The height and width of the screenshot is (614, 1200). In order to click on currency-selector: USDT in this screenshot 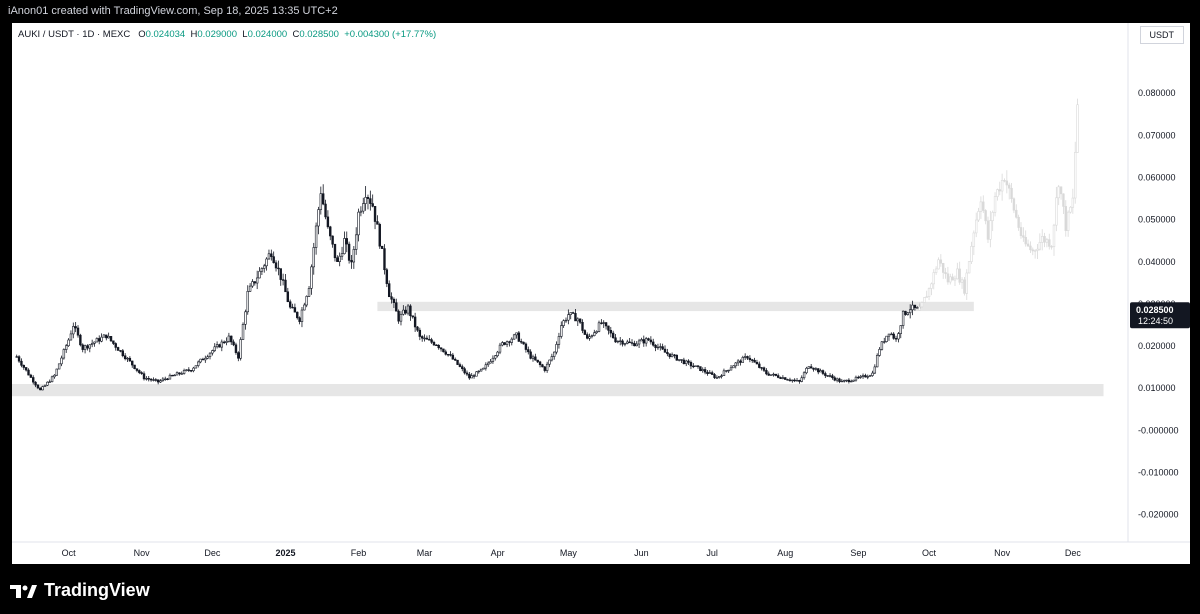, I will do `click(1161, 35)`.